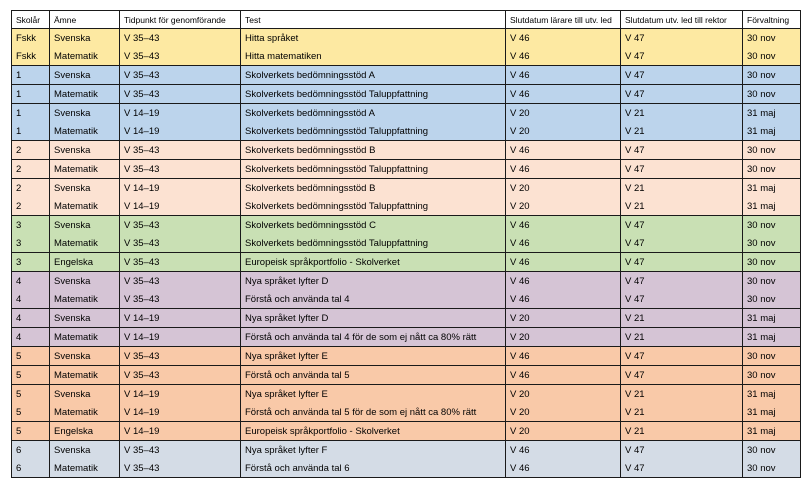 This screenshot has width=809, height=490. I want to click on cell-skolar: Fskk, so click(30, 37).